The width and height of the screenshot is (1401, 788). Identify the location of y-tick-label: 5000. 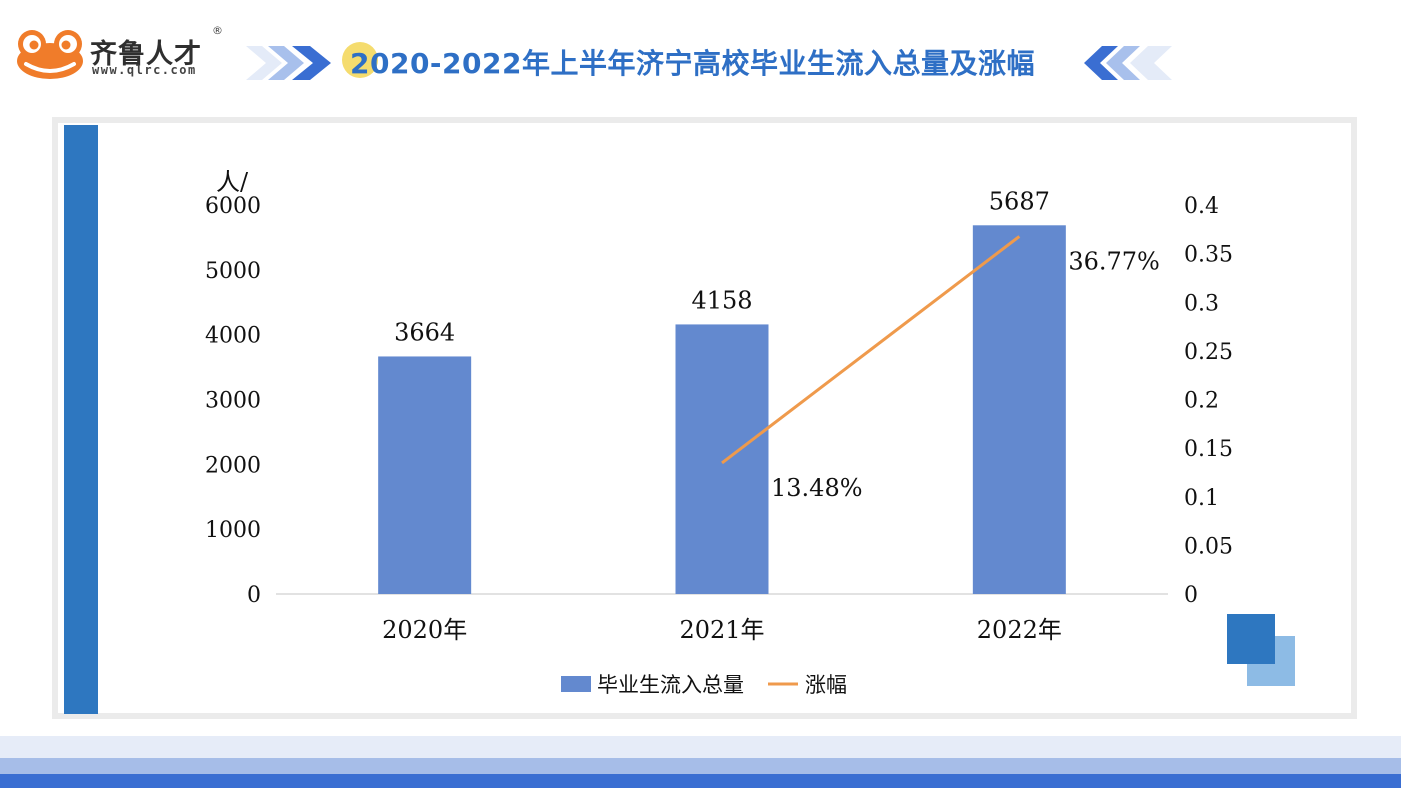
(233, 271).